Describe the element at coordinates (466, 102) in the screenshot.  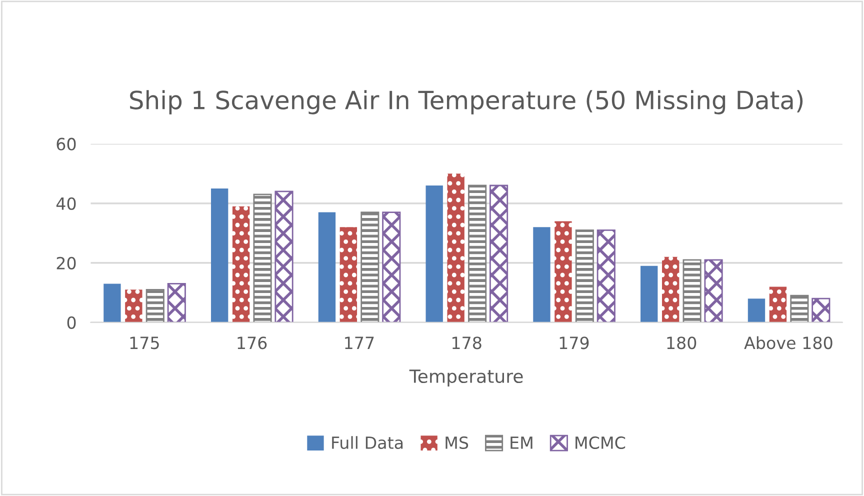
I see `chart-title: Ship 1 Scavenge Air In Temperature (50 Missing Data)` at that location.